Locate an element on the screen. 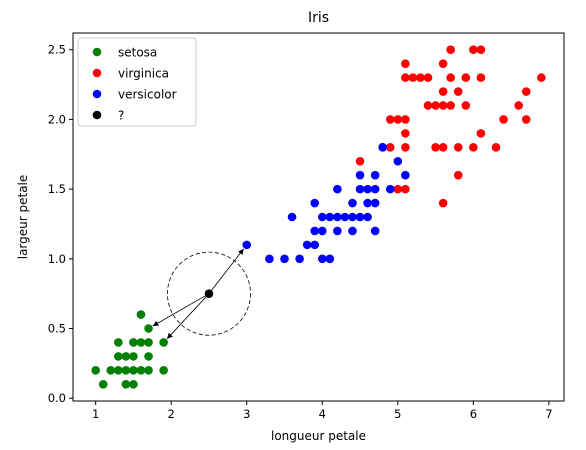 This screenshot has width=586, height=450. y-tick-label: 2.5 is located at coordinates (57, 50).